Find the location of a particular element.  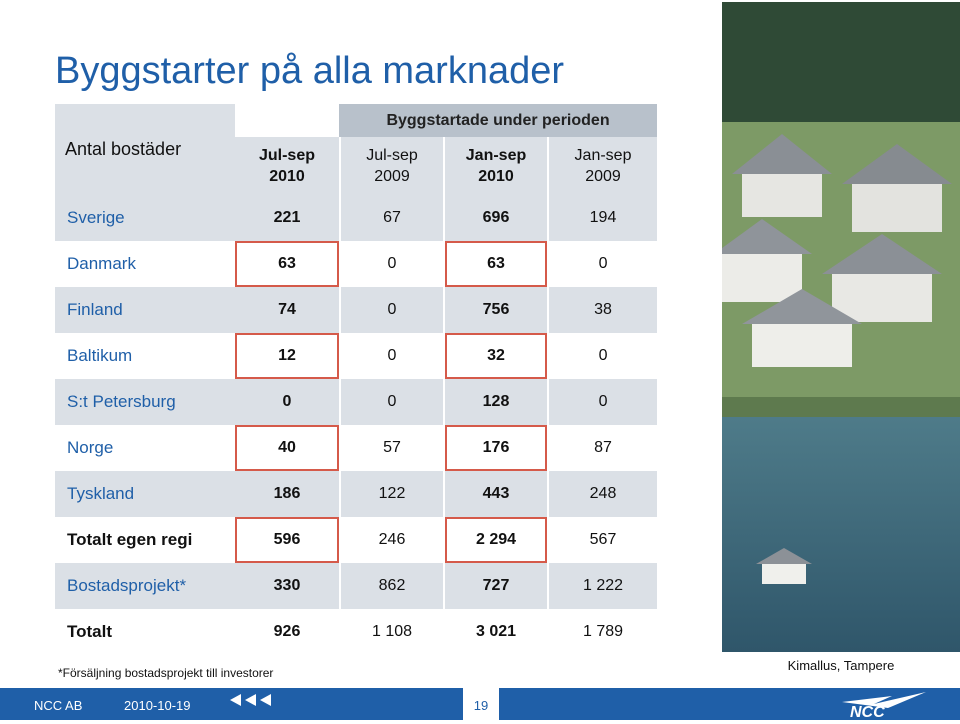

row-label: Totalt is located at coordinates (145, 632).